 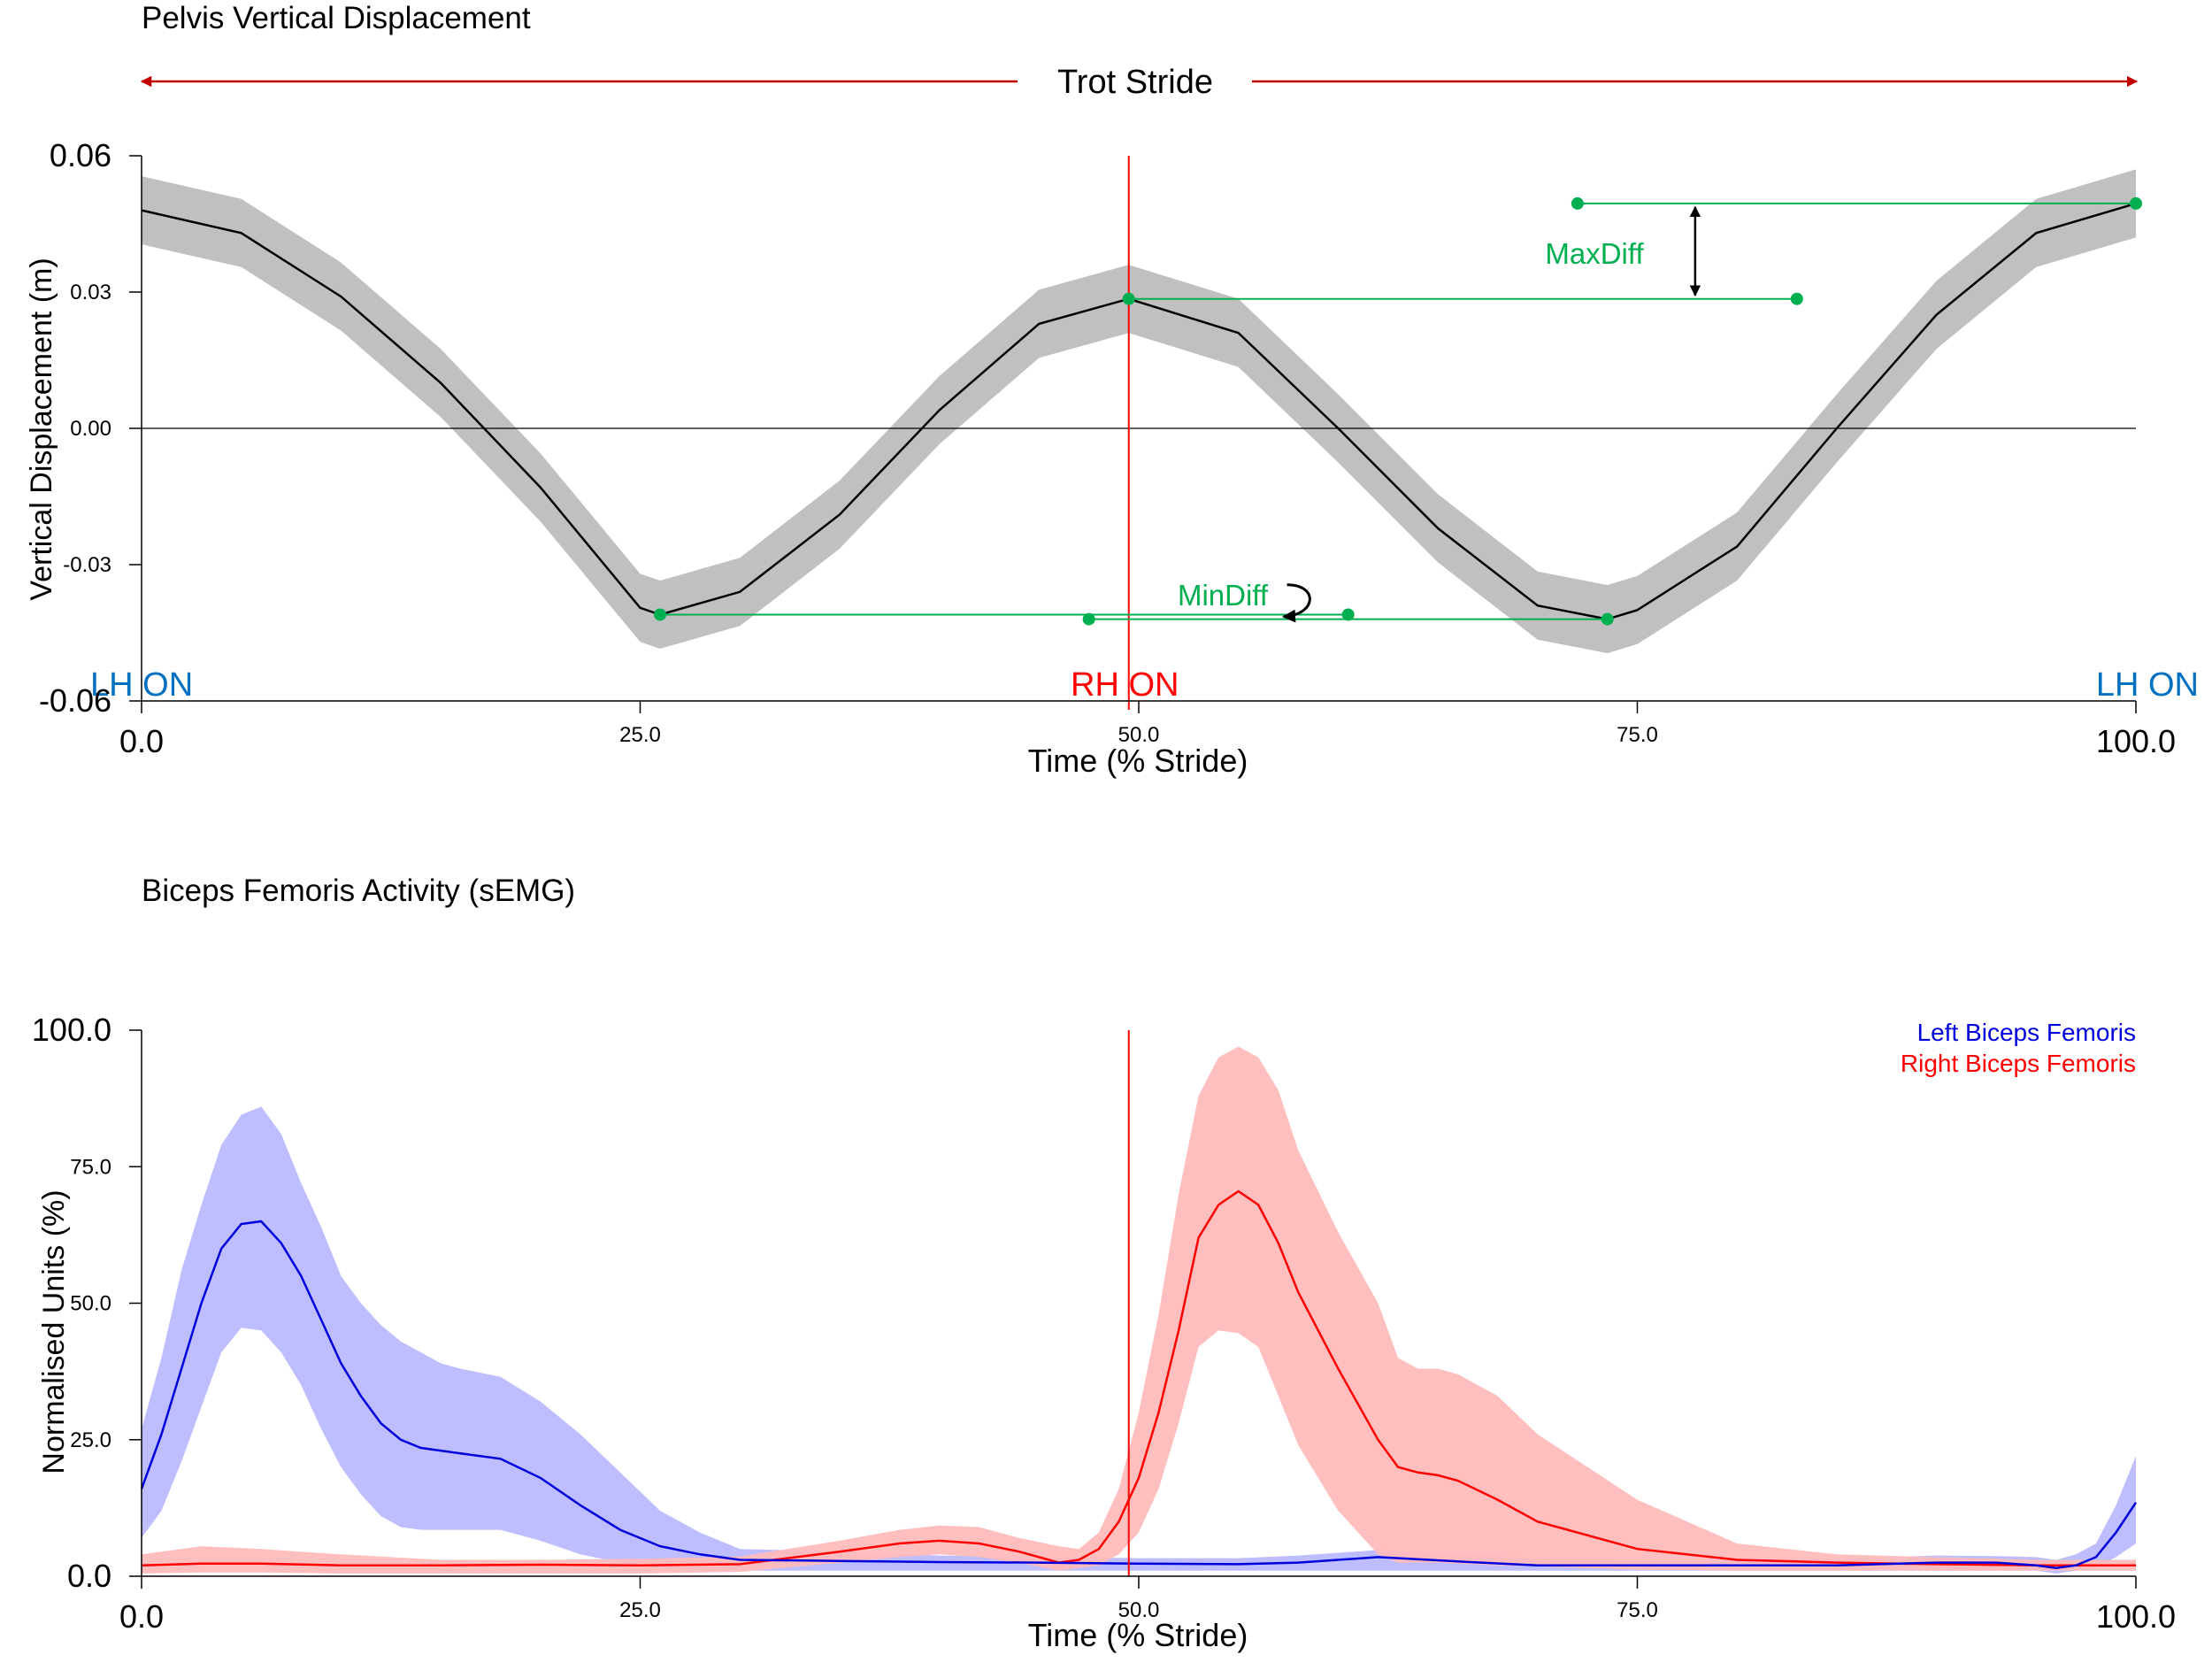 I want to click on top-x-tick-label: 100.0, so click(x=2136, y=741).